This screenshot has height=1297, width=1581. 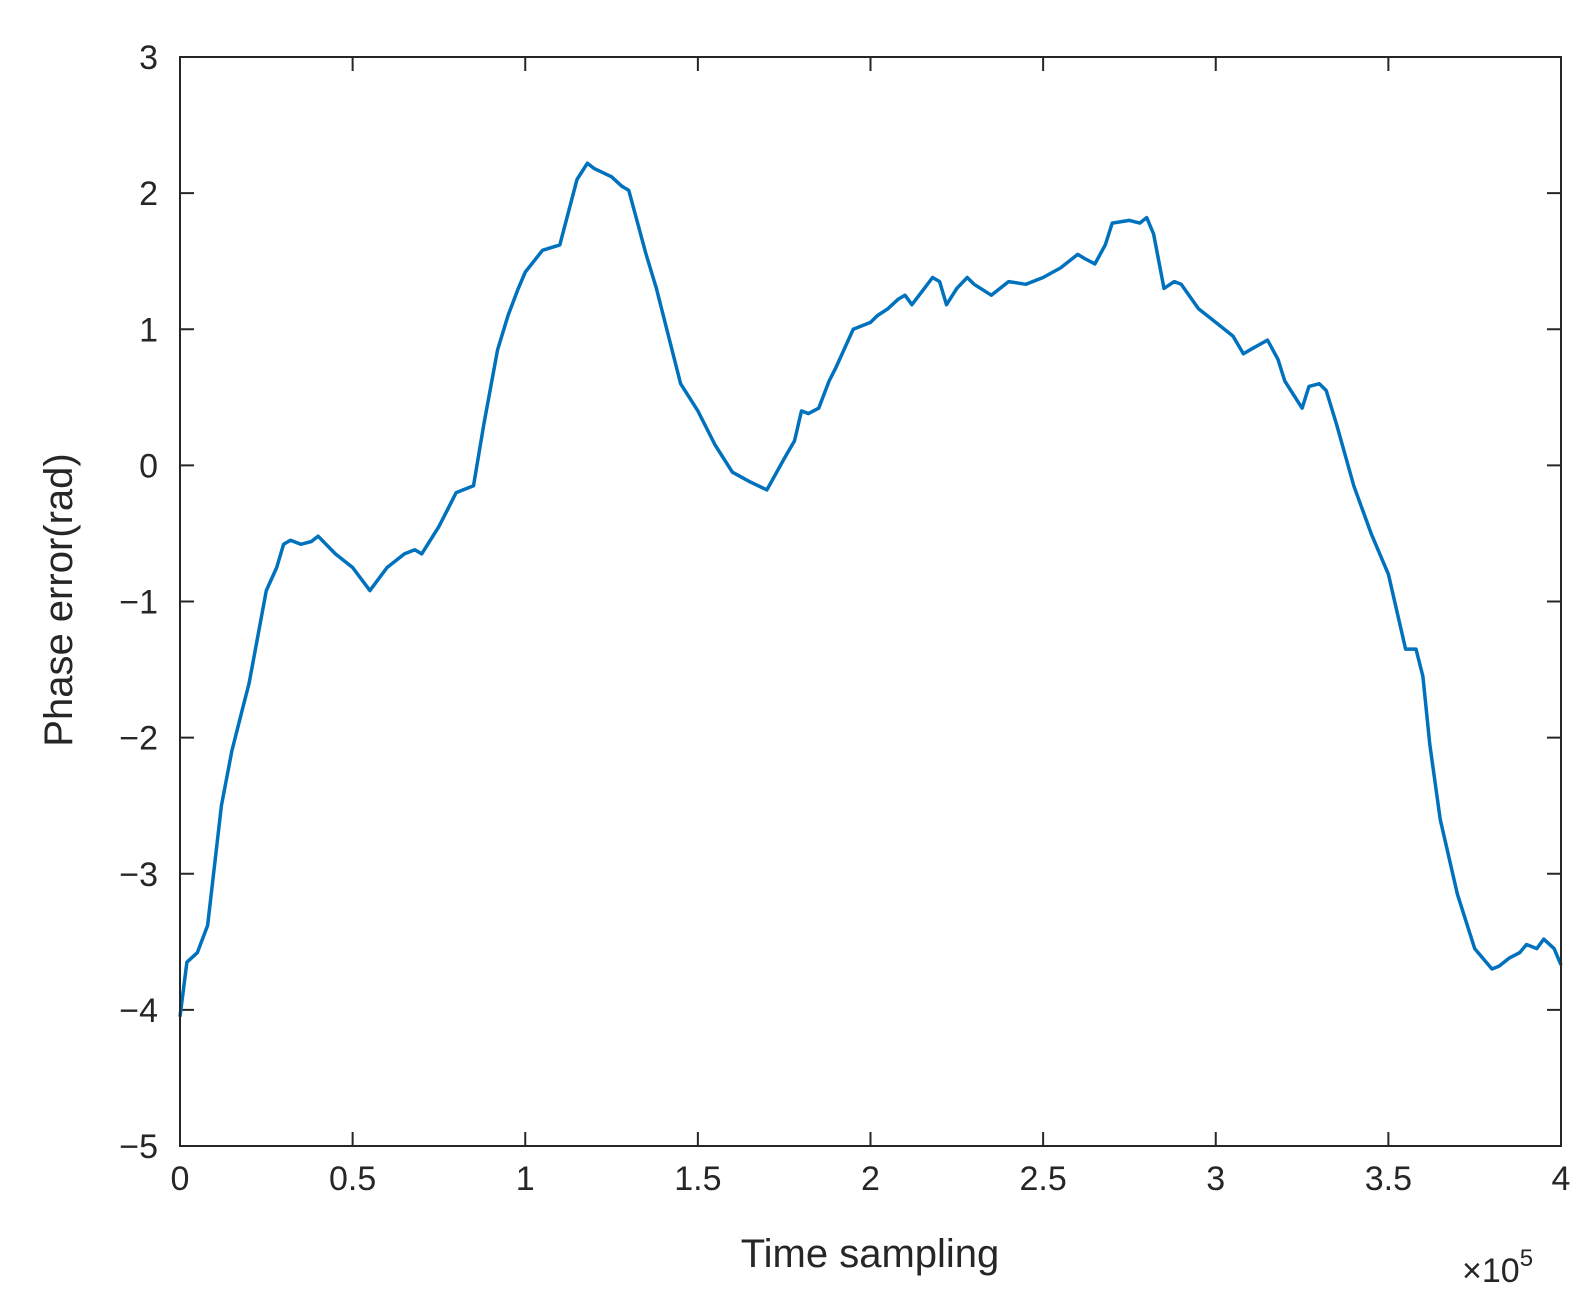 I want to click on x-tick-label: 1, so click(x=525, y=1179).